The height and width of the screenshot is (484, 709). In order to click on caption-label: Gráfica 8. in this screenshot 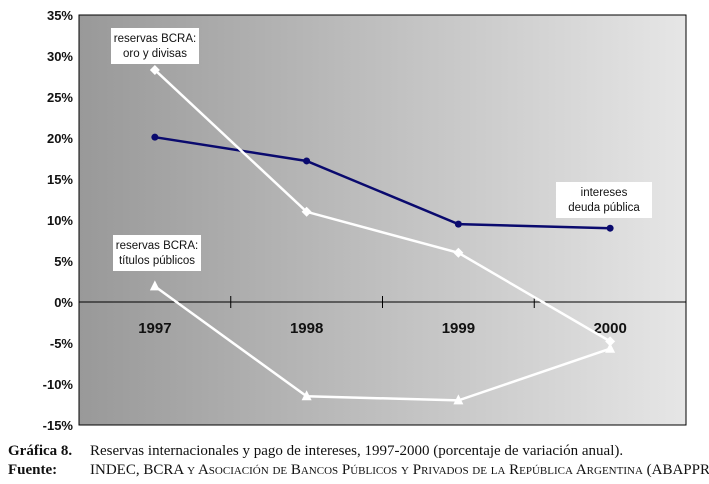, I will do `click(40, 451)`.